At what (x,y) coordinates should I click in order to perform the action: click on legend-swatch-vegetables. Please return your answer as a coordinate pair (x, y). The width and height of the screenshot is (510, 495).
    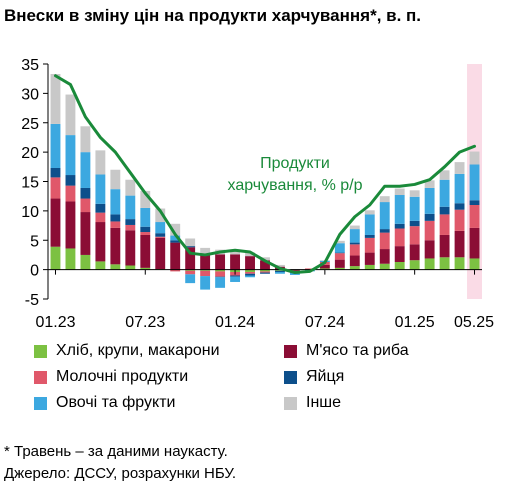
    Looking at the image, I should click on (40, 403).